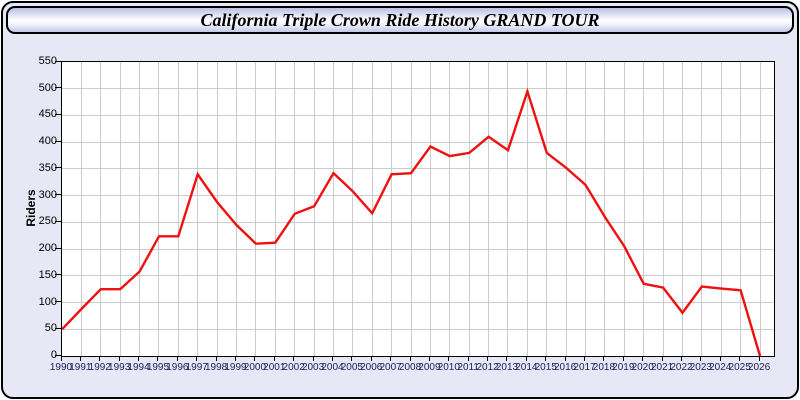 The height and width of the screenshot is (400, 800). What do you see at coordinates (158, 367) in the screenshot?
I see `x-tick-label: 1995` at bounding box center [158, 367].